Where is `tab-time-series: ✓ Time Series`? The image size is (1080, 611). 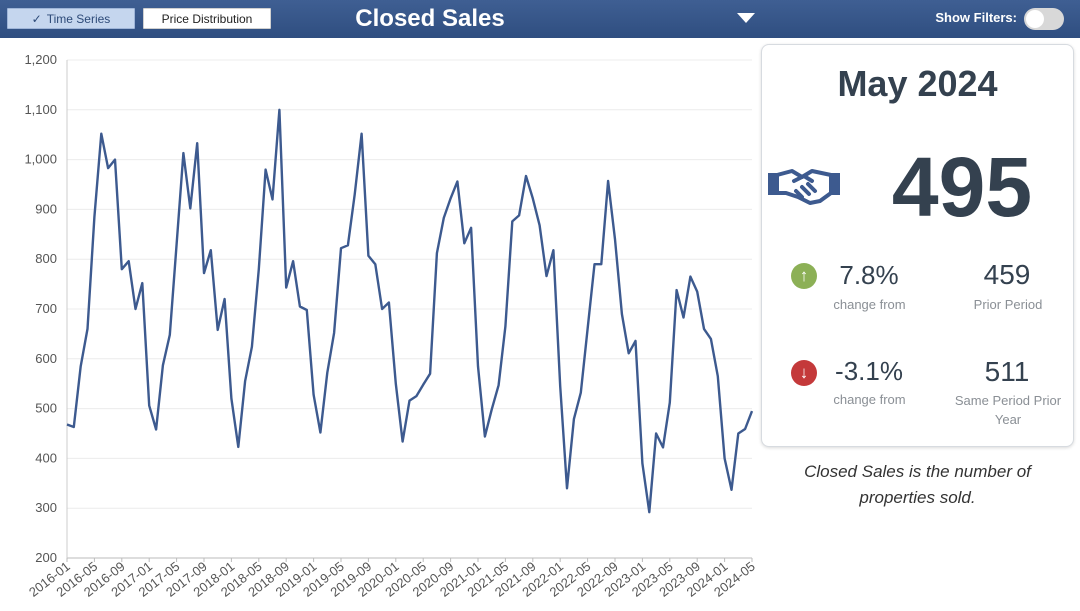 tab-time-series: ✓ Time Series is located at coordinates (71, 18).